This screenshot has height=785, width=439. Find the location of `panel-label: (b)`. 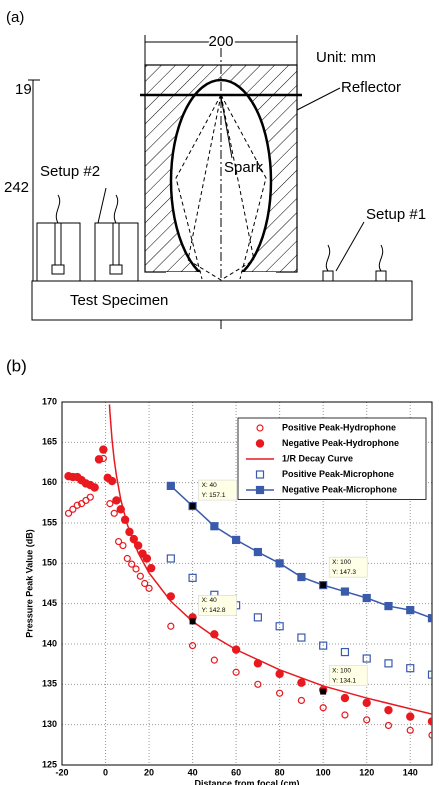

panel-label: (b) is located at coordinates (16, 365).